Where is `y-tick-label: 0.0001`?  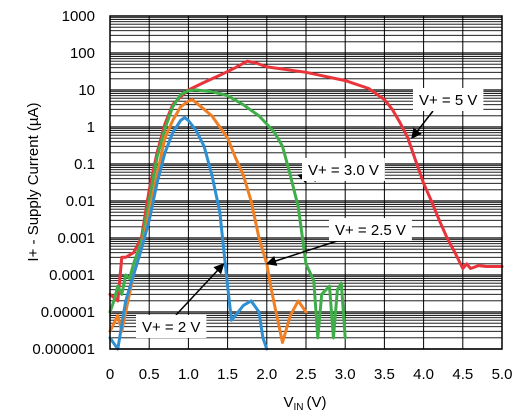
y-tick-label: 0.0001 is located at coordinates (72, 275).